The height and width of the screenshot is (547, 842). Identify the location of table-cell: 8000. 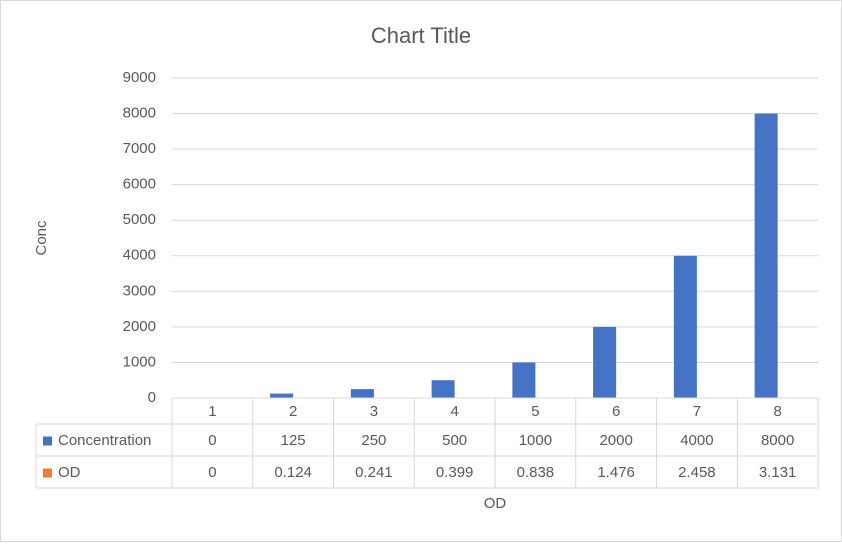
(777, 440).